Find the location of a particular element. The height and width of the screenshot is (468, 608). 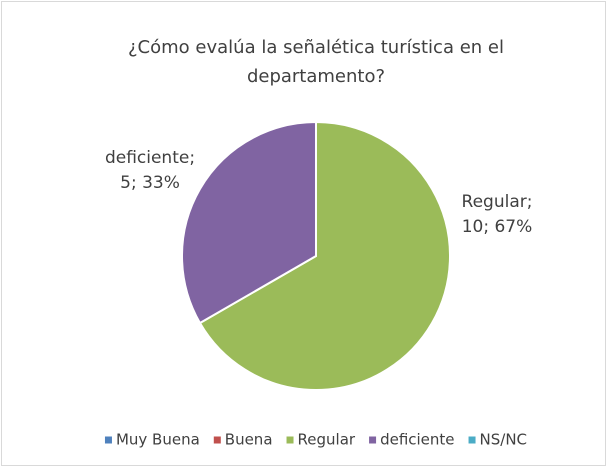

legend-label: deficiente is located at coordinates (417, 440).